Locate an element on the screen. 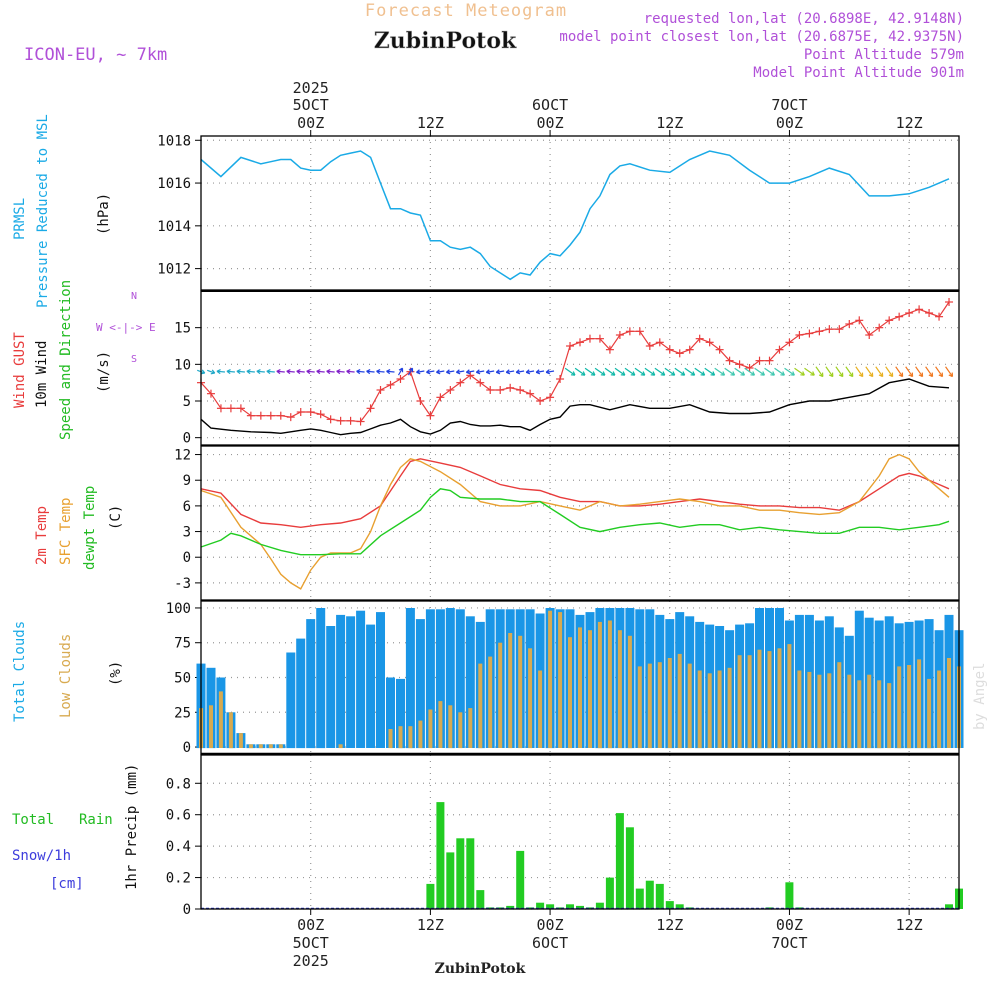 Image resolution: width=1000 pixels, height=1004 pixels. compass-n: N is located at coordinates (134, 296).